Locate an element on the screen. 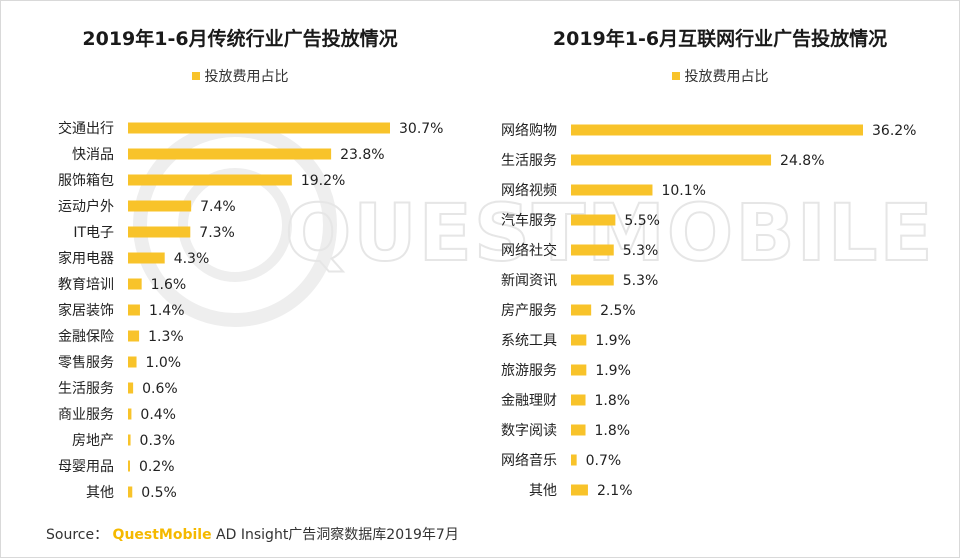 The height and width of the screenshot is (558, 960). category-label: 服饰箱包 is located at coordinates (86, 181).